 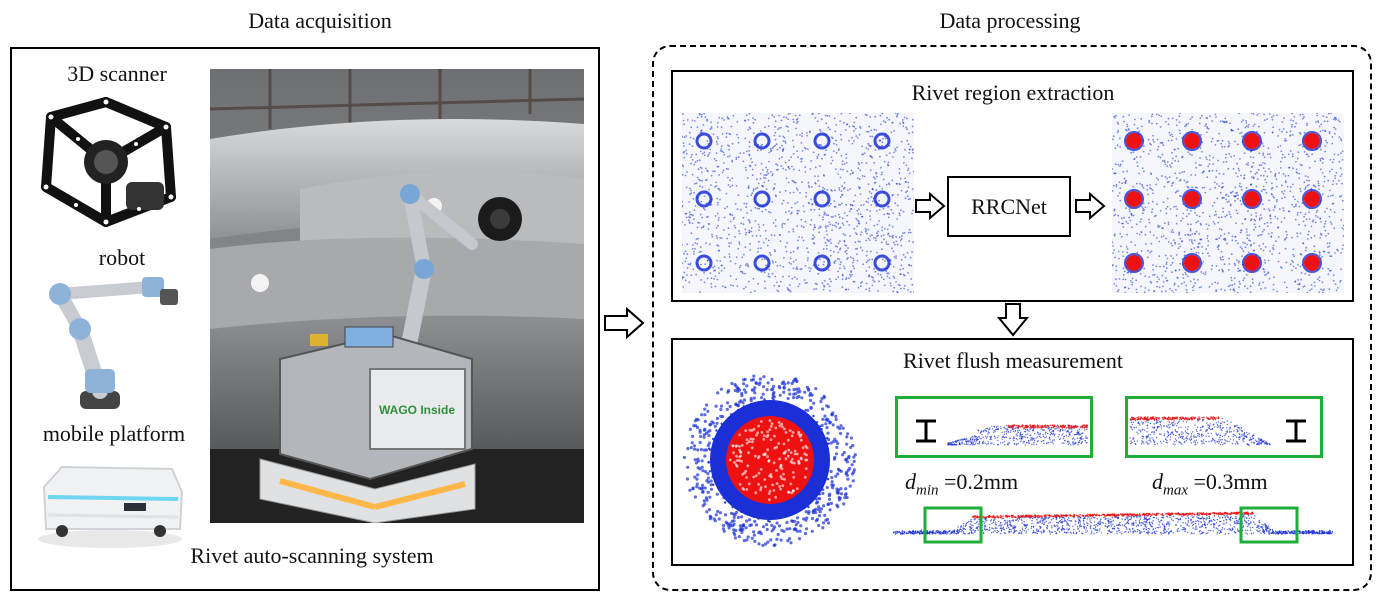 I want to click on rivet-cross-section, so click(x=1113, y=525).